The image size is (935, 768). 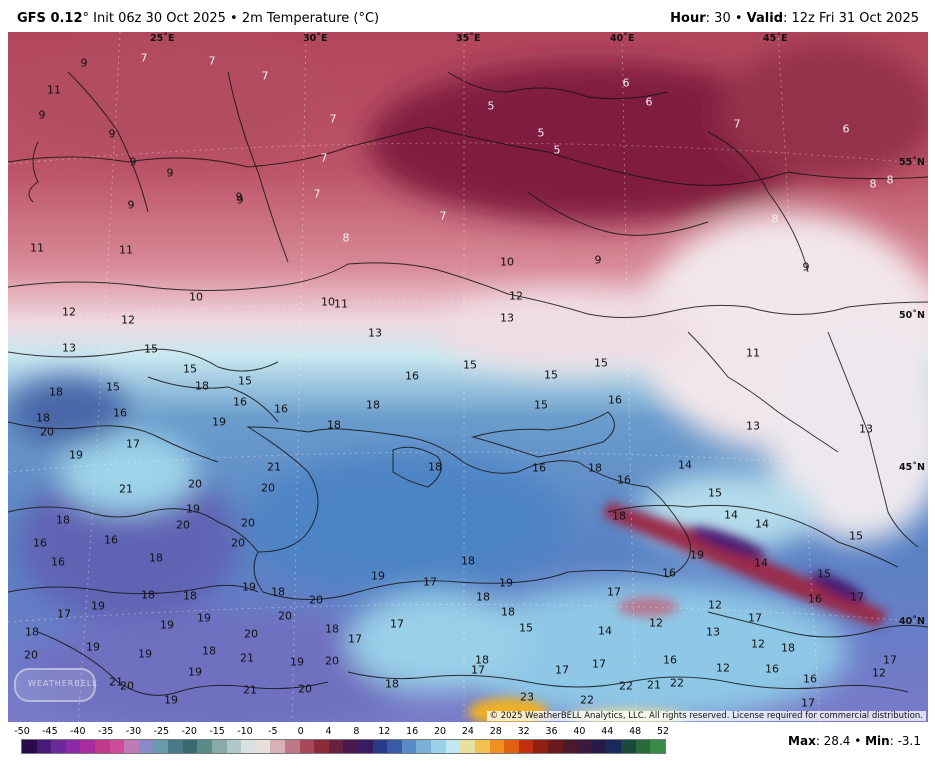 What do you see at coordinates (685, 465) in the screenshot?
I see `temperature-value: 14` at bounding box center [685, 465].